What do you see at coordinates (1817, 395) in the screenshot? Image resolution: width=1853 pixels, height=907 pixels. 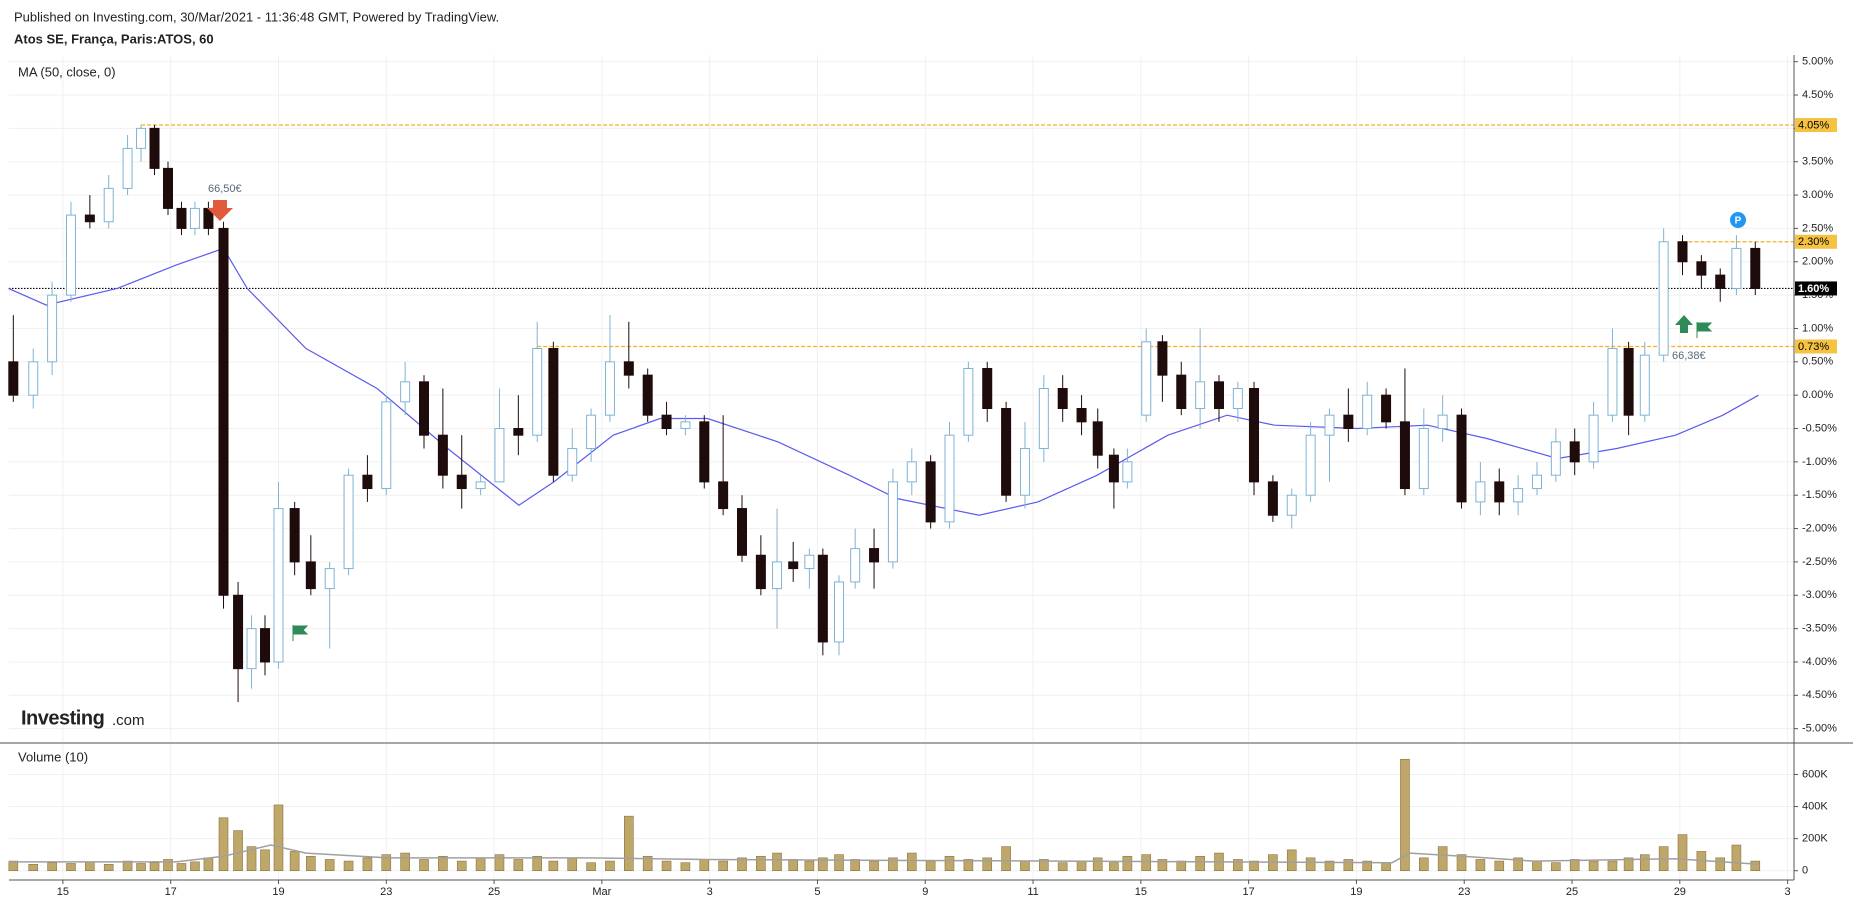 I see `y-tick-label: 0.00%` at bounding box center [1817, 395].